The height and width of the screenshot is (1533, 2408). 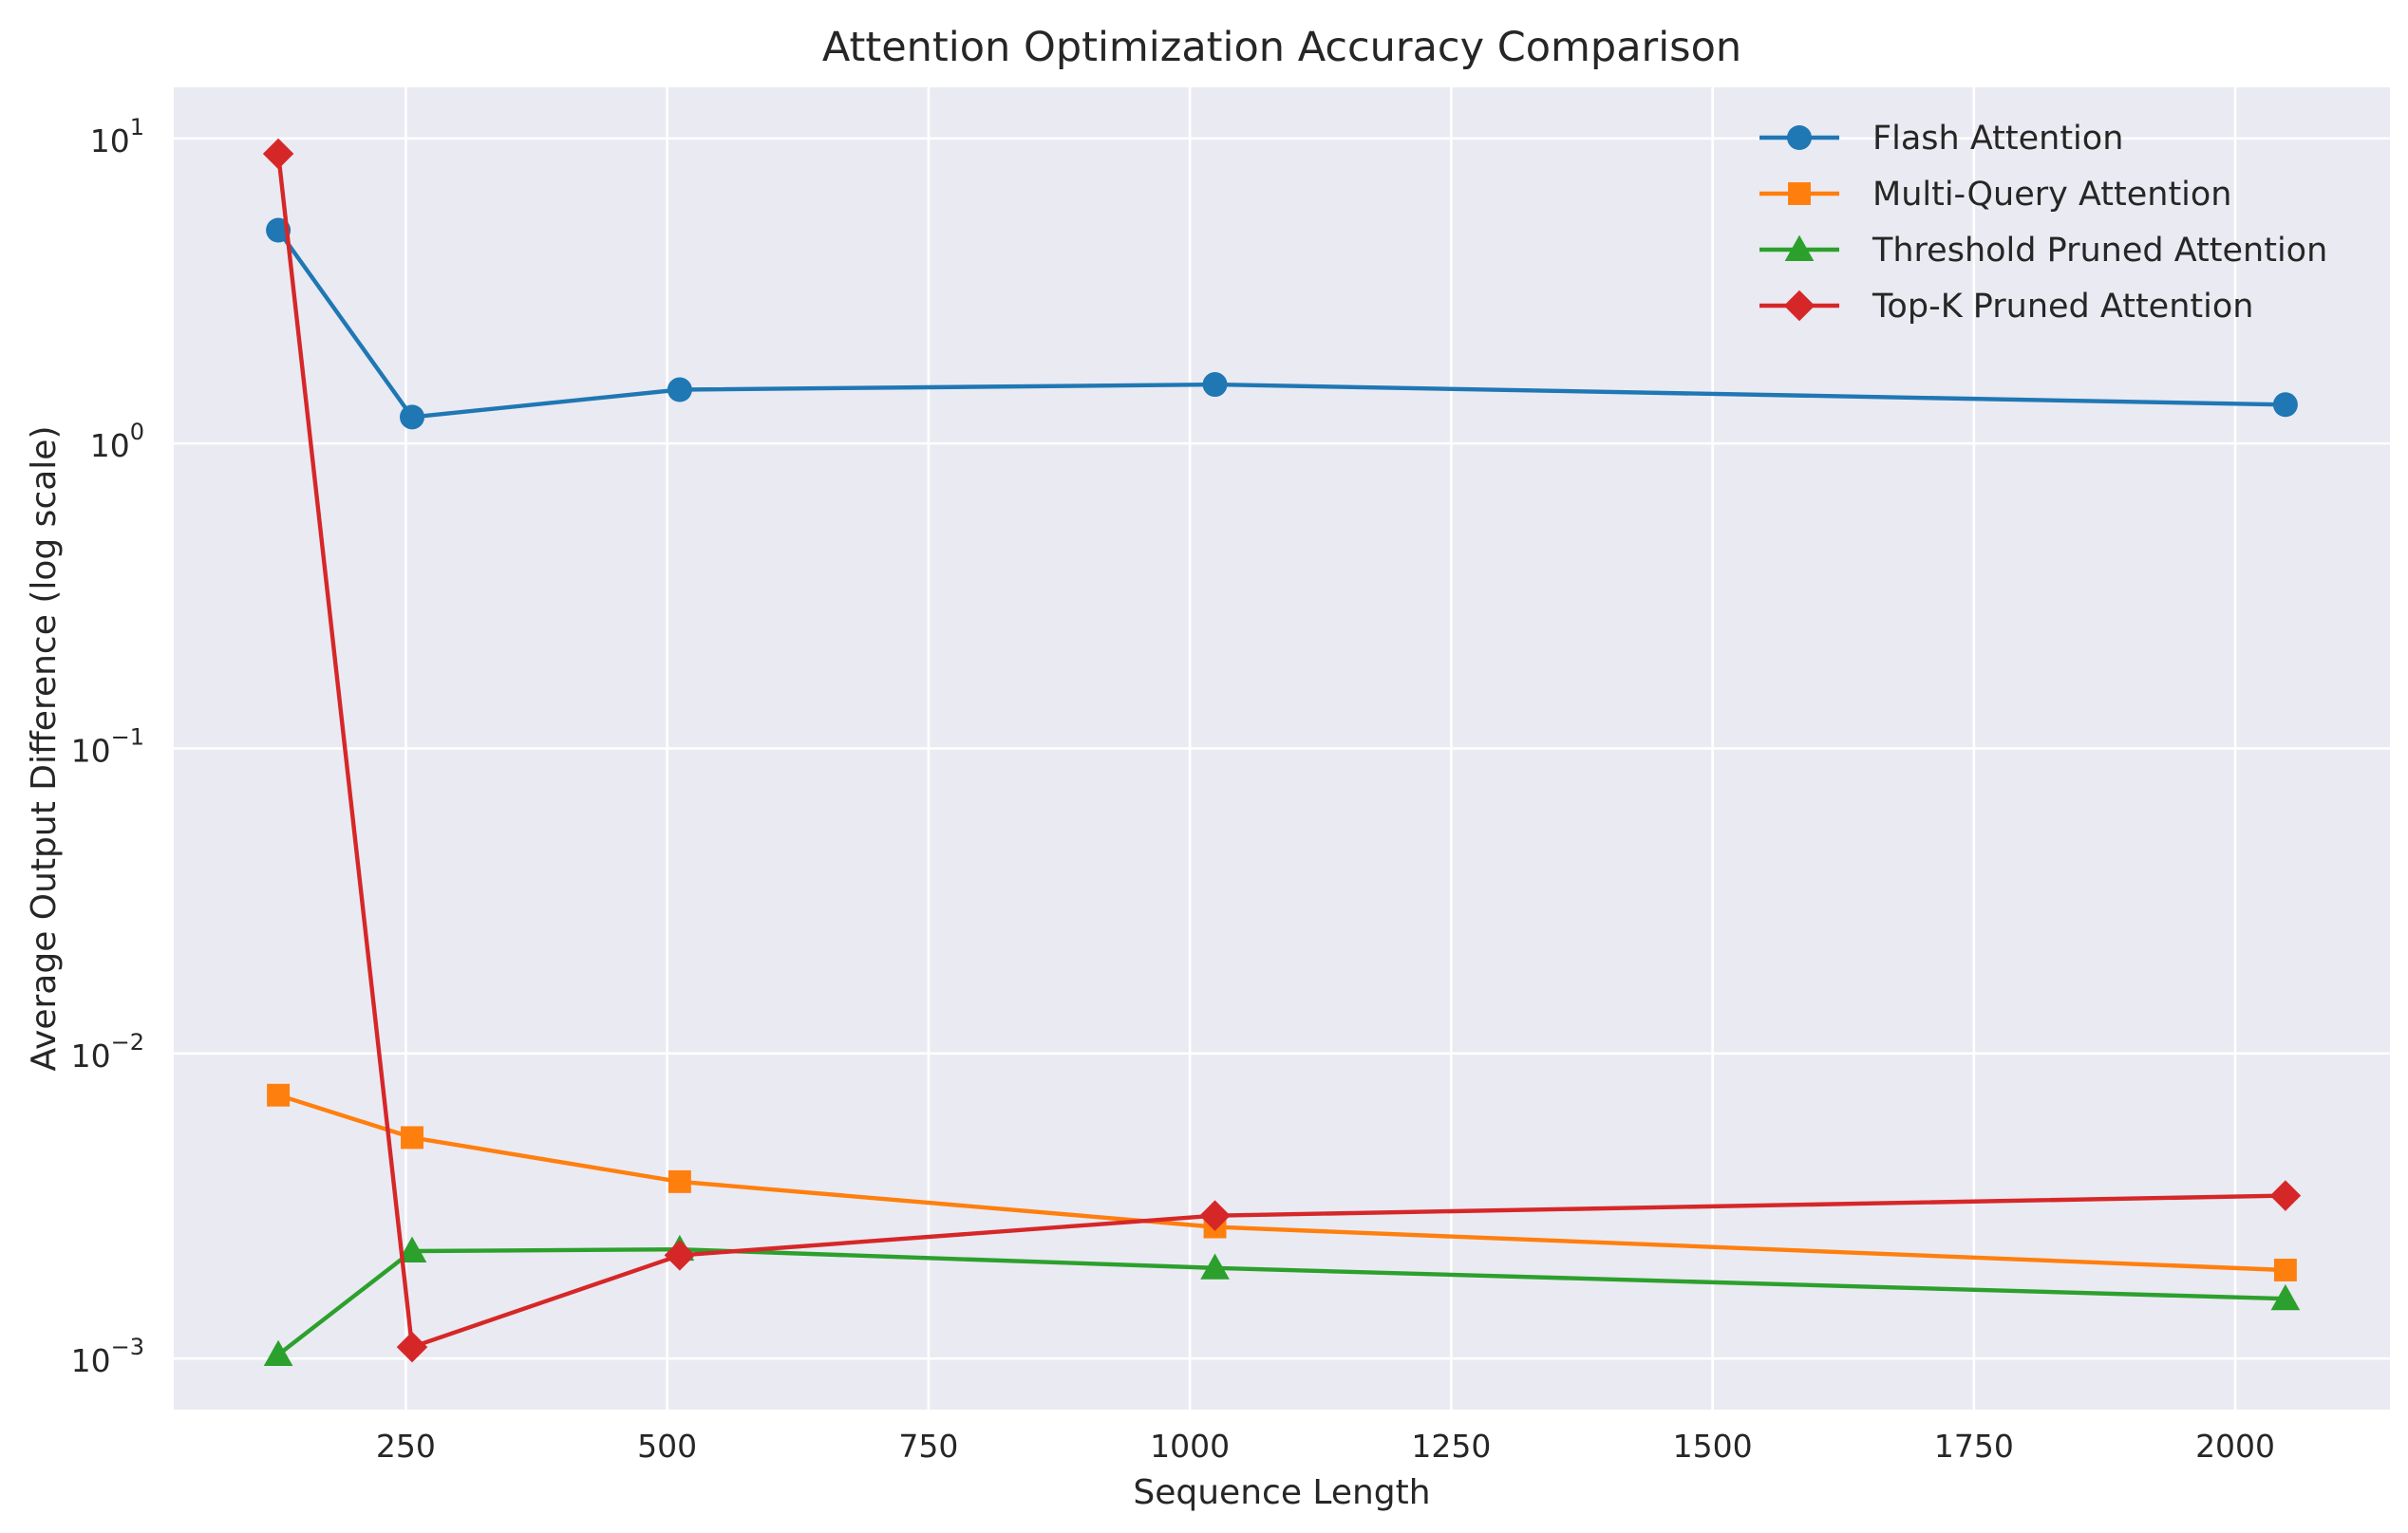 What do you see at coordinates (1713, 1447) in the screenshot?
I see `x-tick-label: 1500` at bounding box center [1713, 1447].